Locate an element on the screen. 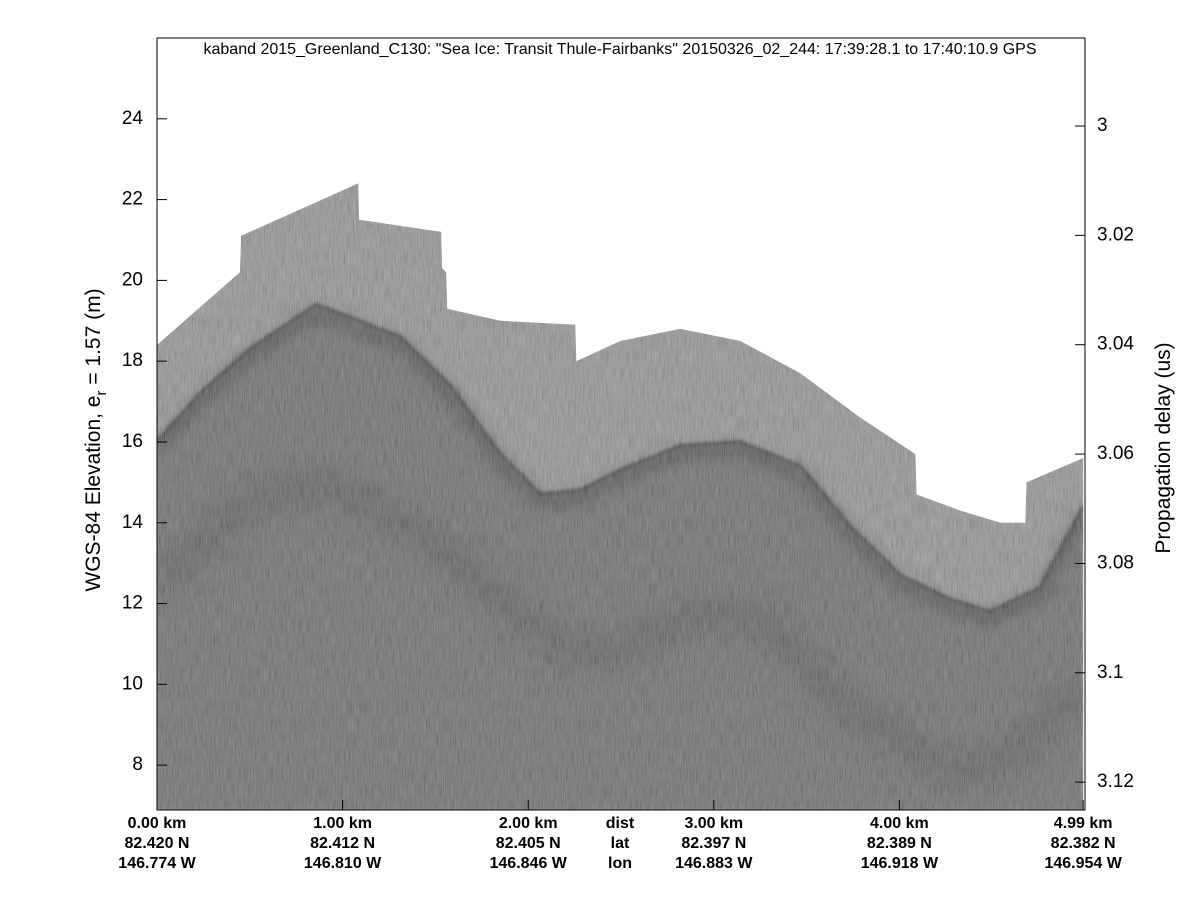 This screenshot has width=1200, height=905. y2-tick-label: 3.02 is located at coordinates (1115, 234).